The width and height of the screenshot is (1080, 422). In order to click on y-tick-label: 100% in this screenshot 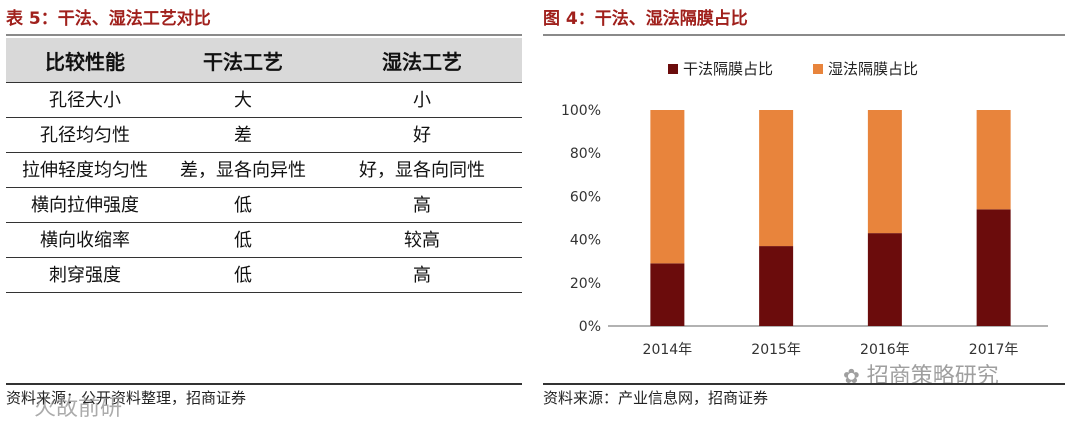, I will do `click(581, 111)`.